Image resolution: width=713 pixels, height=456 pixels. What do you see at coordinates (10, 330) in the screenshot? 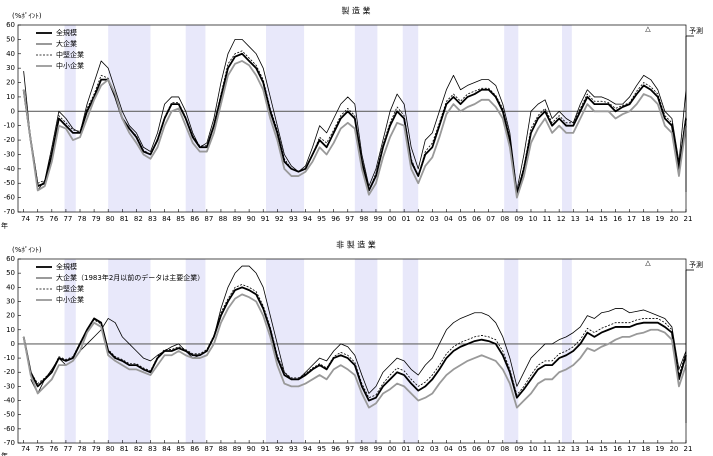
I see `y-tick-label: 10` at bounding box center [10, 330].